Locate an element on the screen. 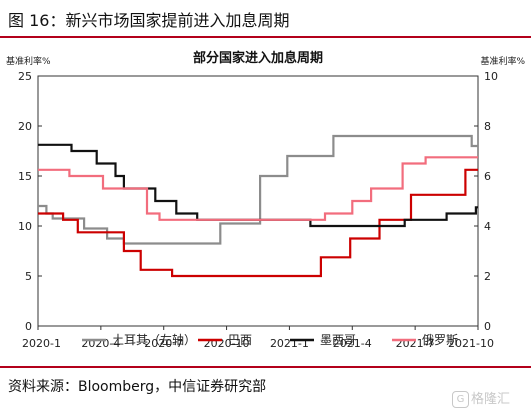 The height and width of the screenshot is (411, 531). left-axis-tick-label: 0 is located at coordinates (28, 326).